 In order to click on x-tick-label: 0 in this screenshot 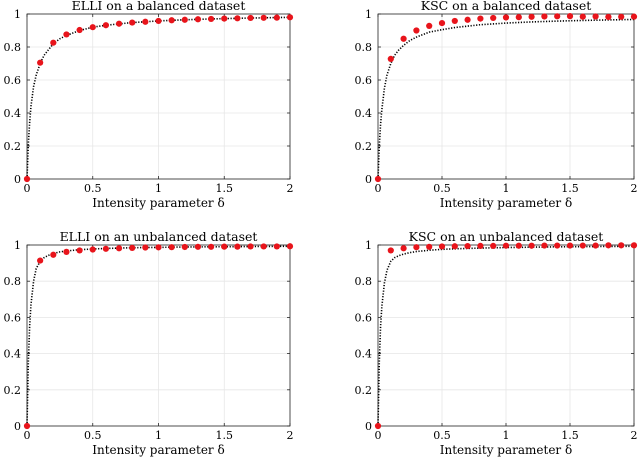, I will do `click(378, 435)`.